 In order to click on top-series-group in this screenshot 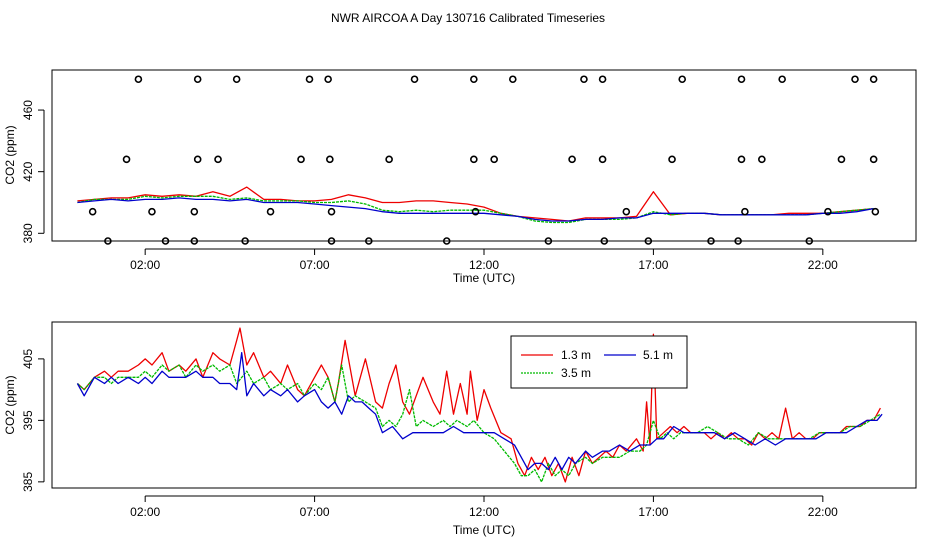, I will do `click(475, 205)`.